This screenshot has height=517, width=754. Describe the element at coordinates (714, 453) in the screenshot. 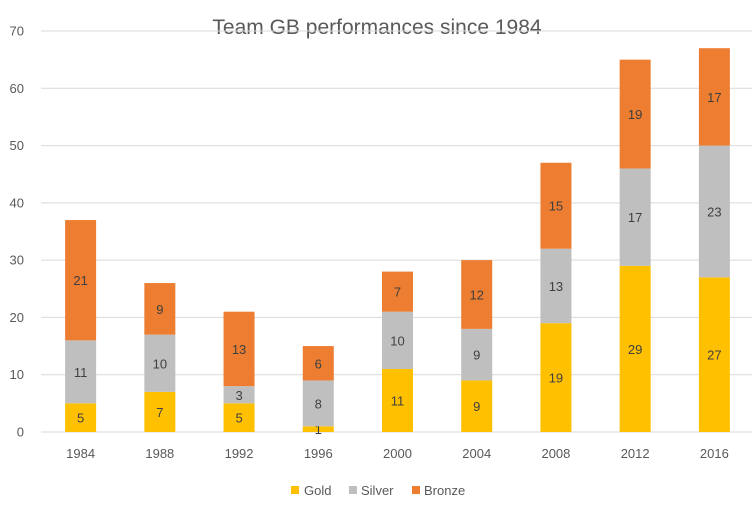

I see `x-tick-label: 2016` at that location.